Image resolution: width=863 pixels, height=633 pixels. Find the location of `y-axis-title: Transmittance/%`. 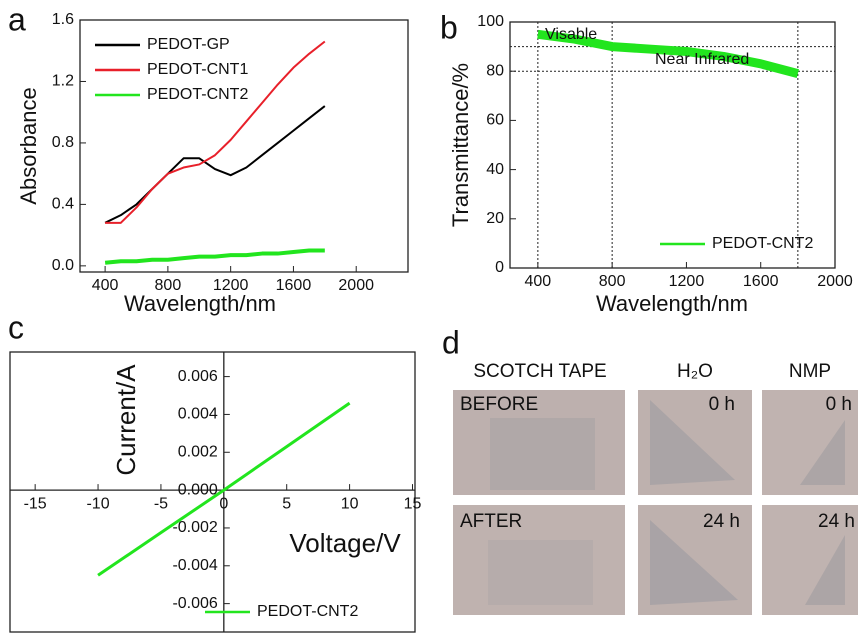

y-axis-title: Transmittance/% is located at coordinates (460, 145).